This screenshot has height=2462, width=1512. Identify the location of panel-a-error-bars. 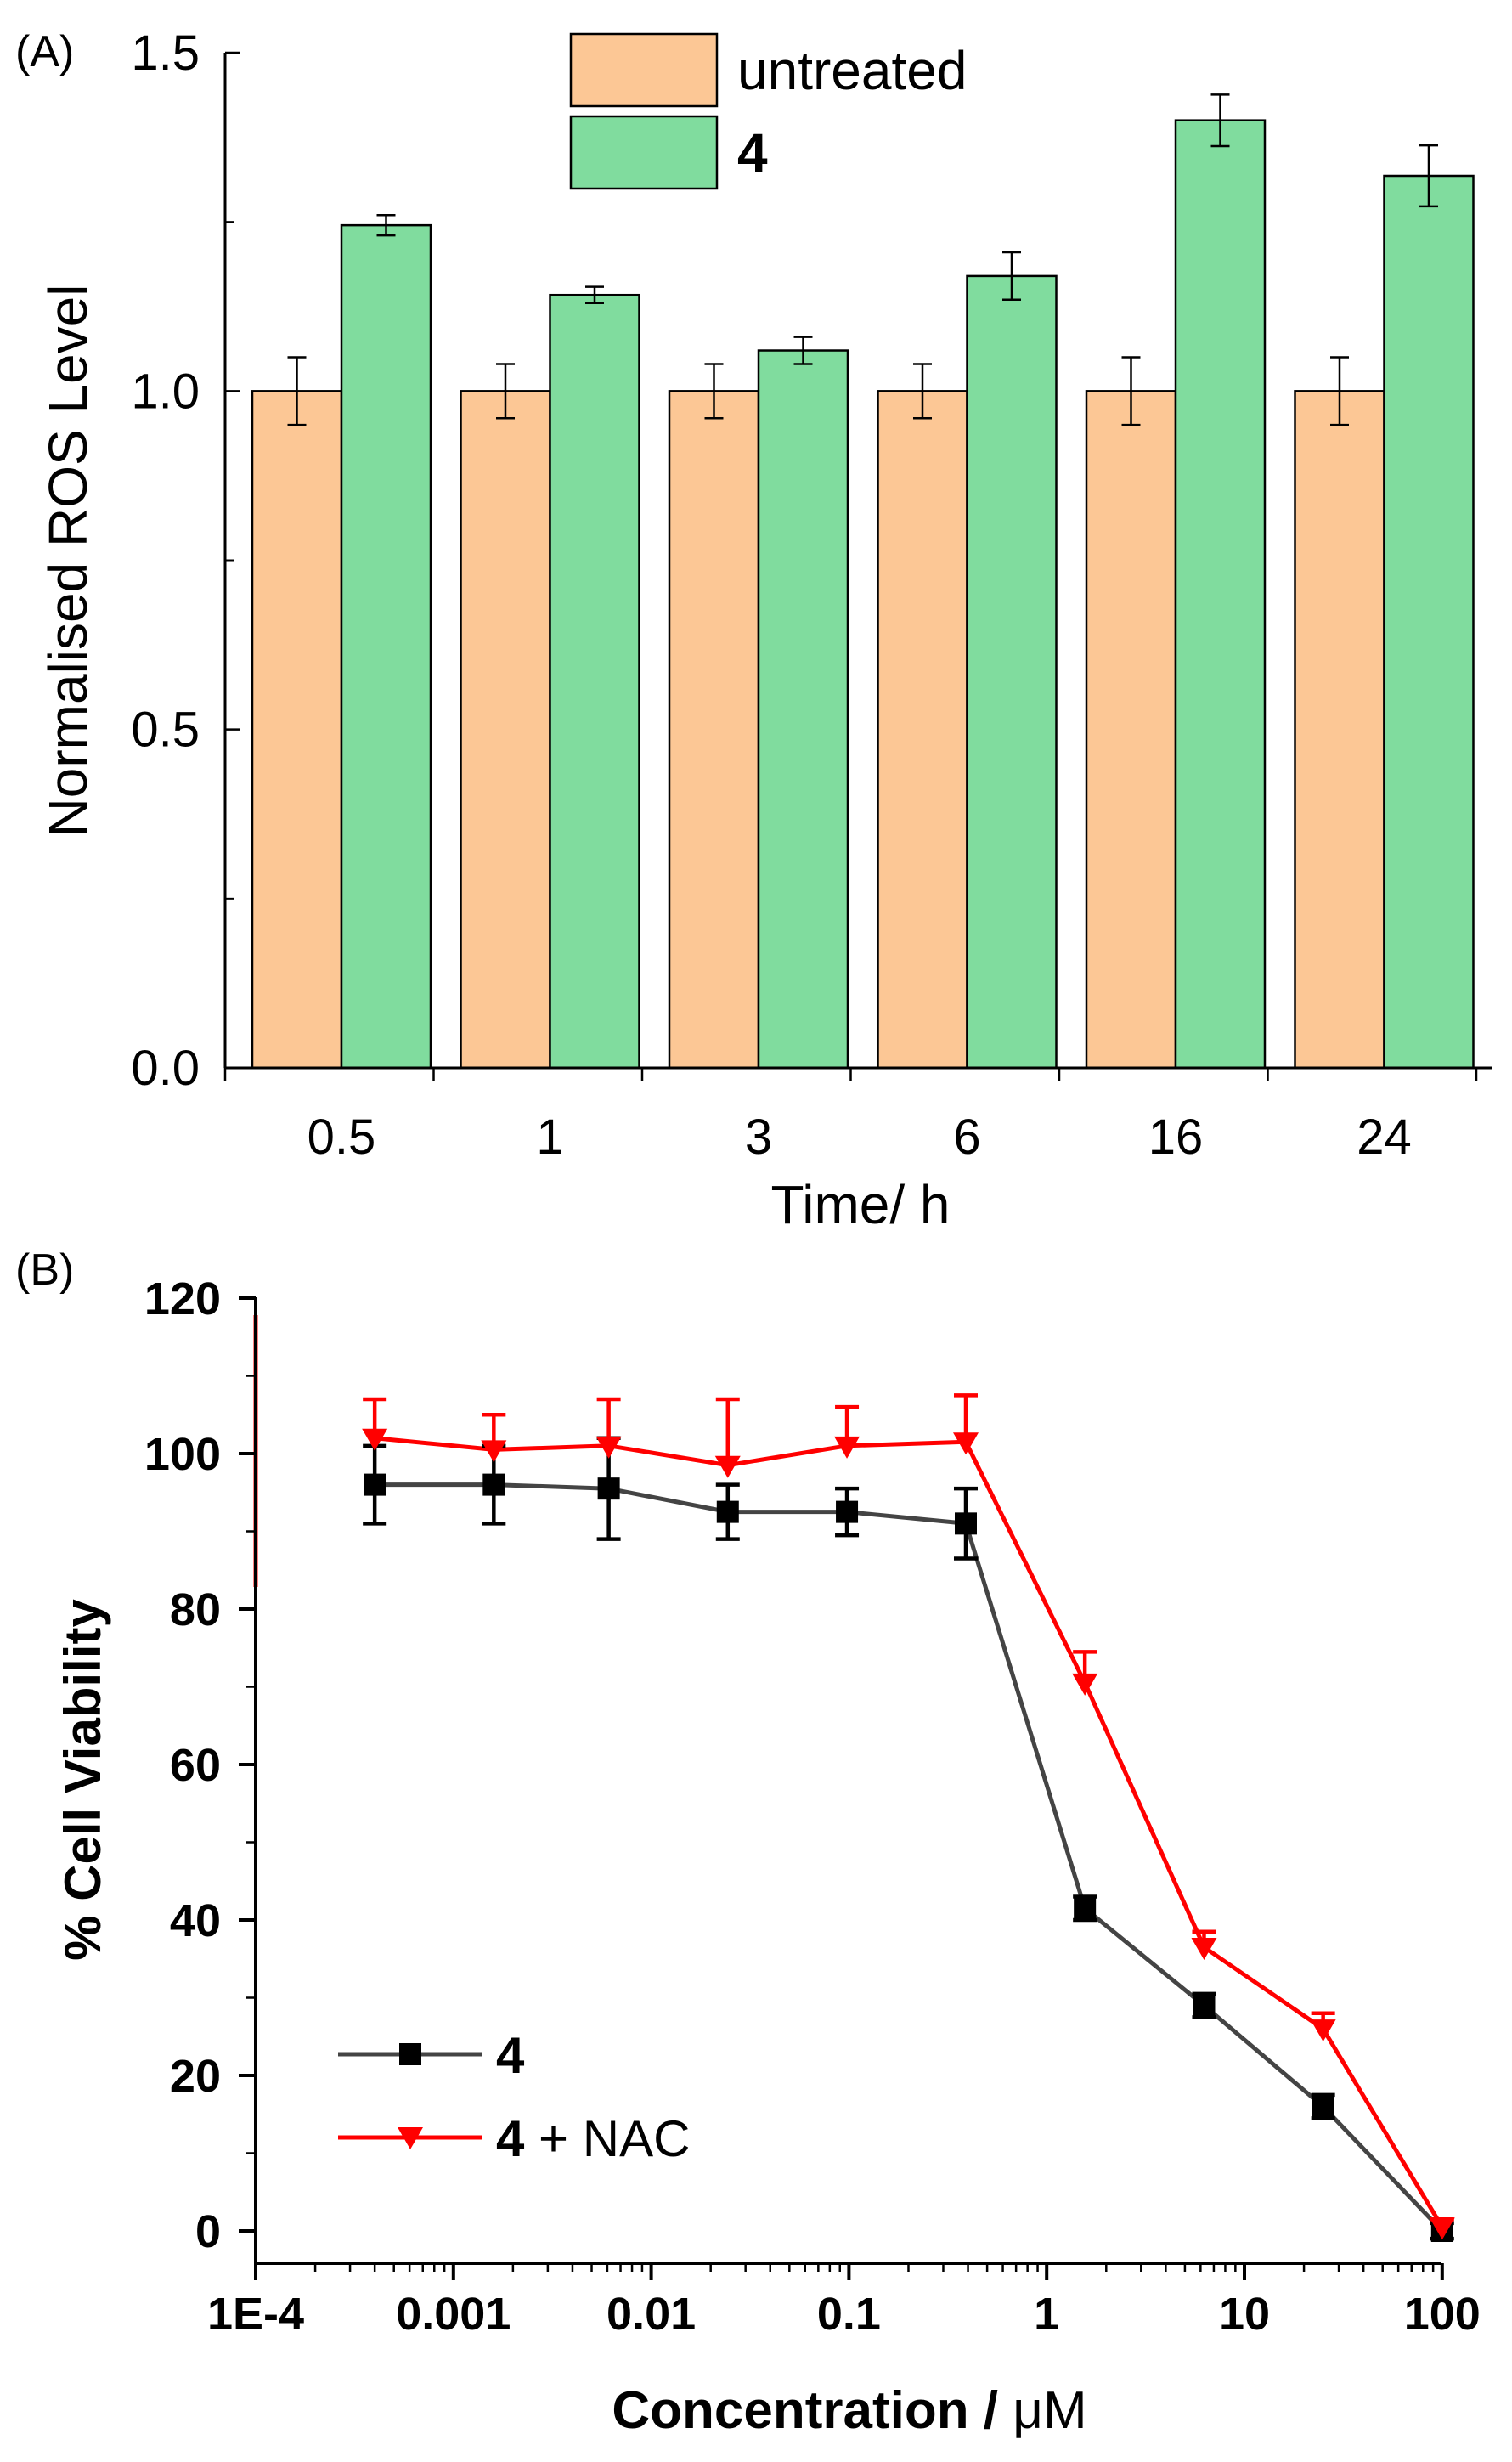
(862, 259).